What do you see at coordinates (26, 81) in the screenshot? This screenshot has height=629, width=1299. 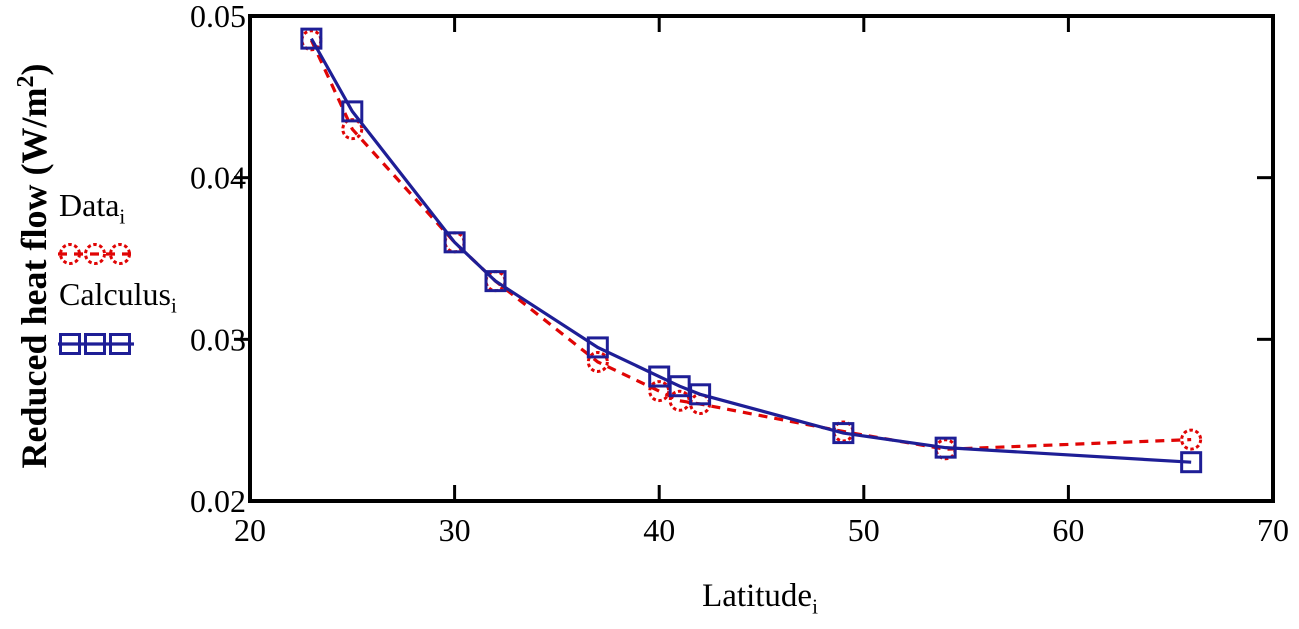 I see `y-axis-title-superscript: 2` at bounding box center [26, 81].